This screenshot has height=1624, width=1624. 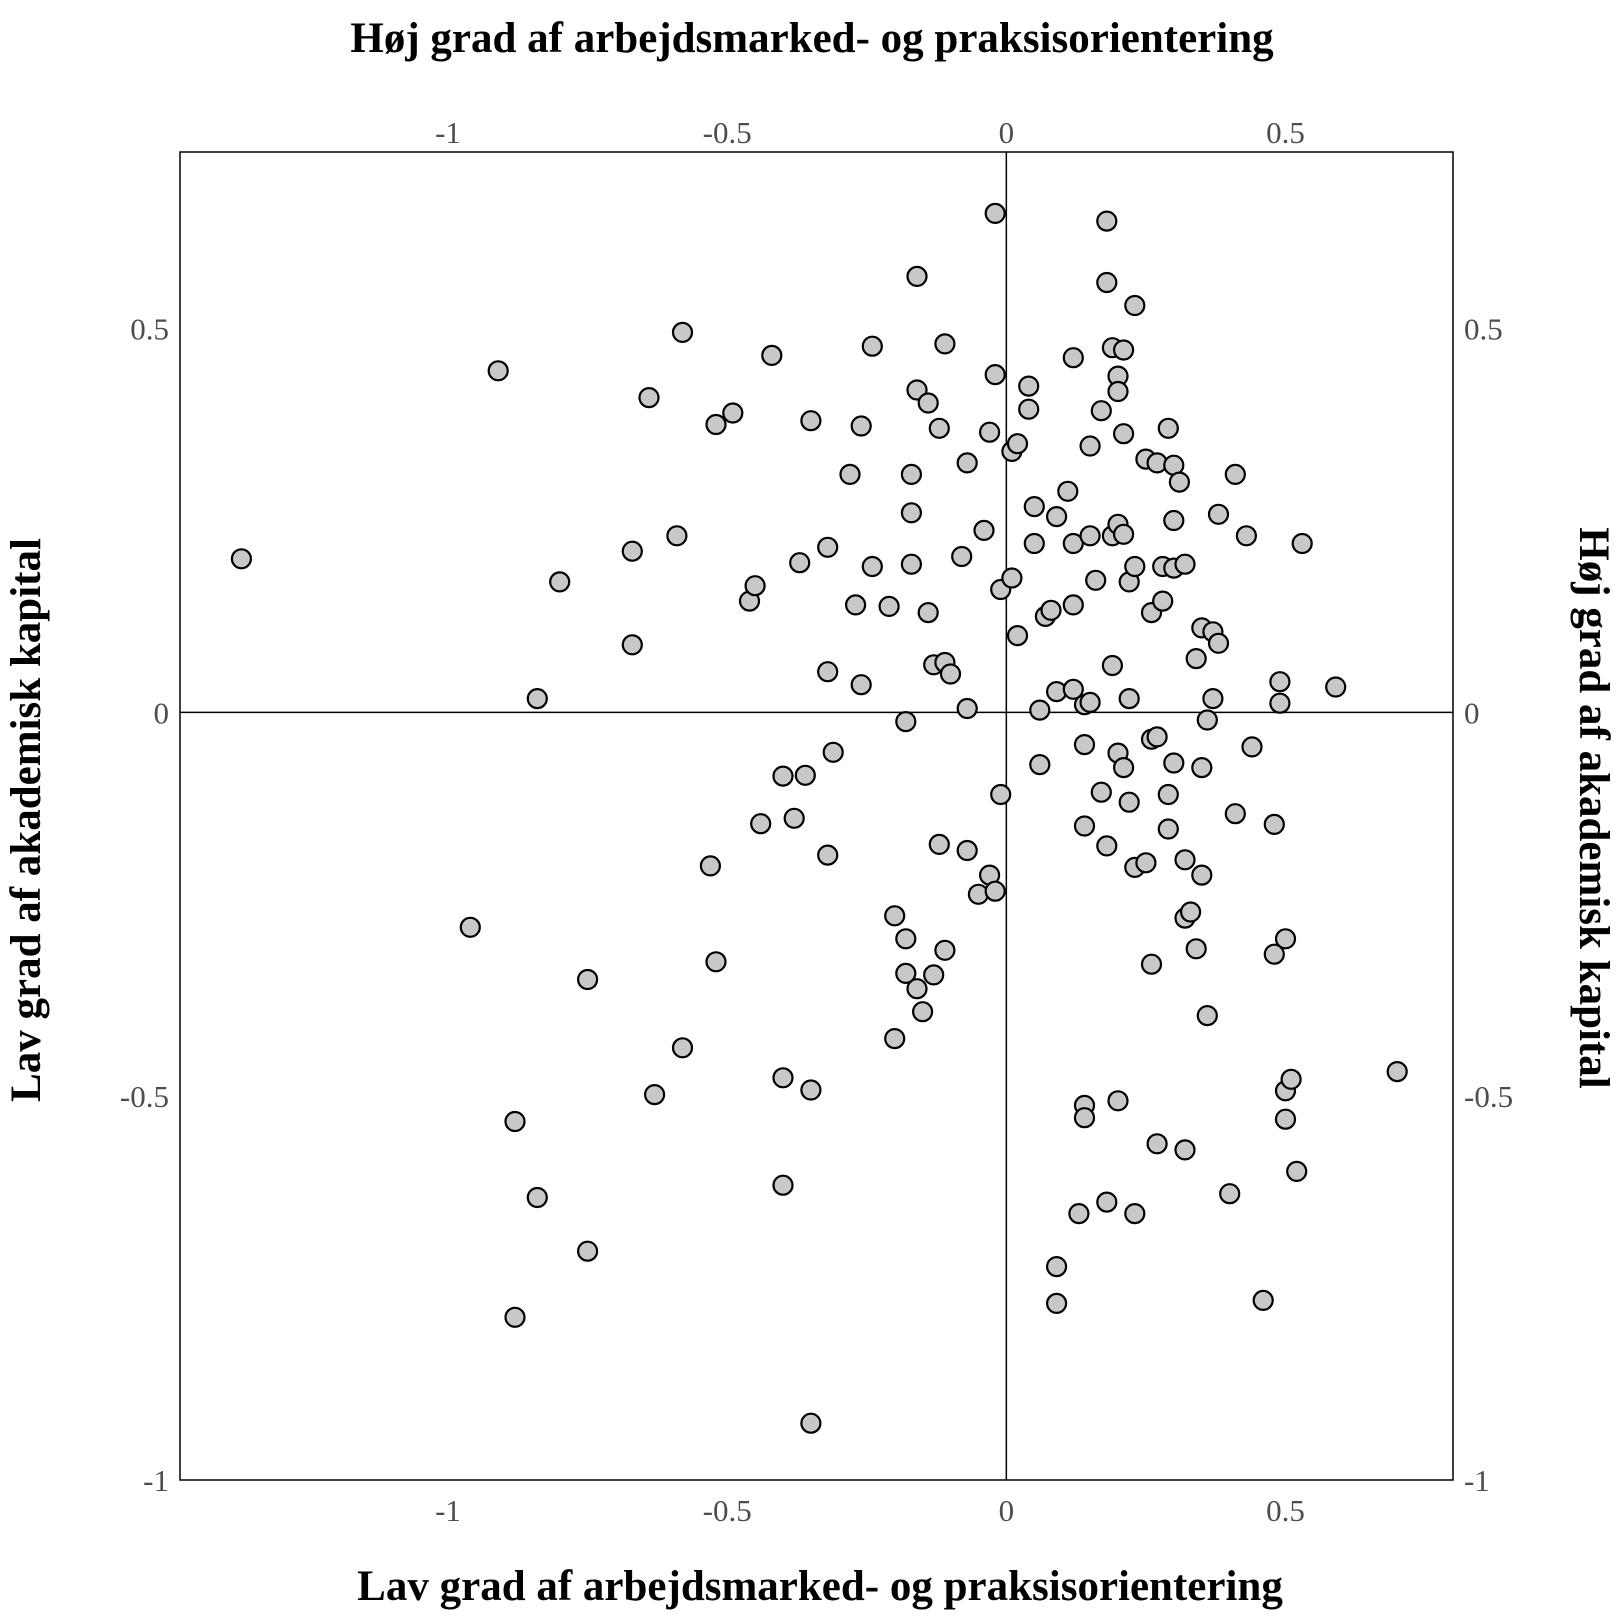 What do you see at coordinates (1488, 1096) in the screenshot?
I see `y-tick-label-right: -0.5` at bounding box center [1488, 1096].